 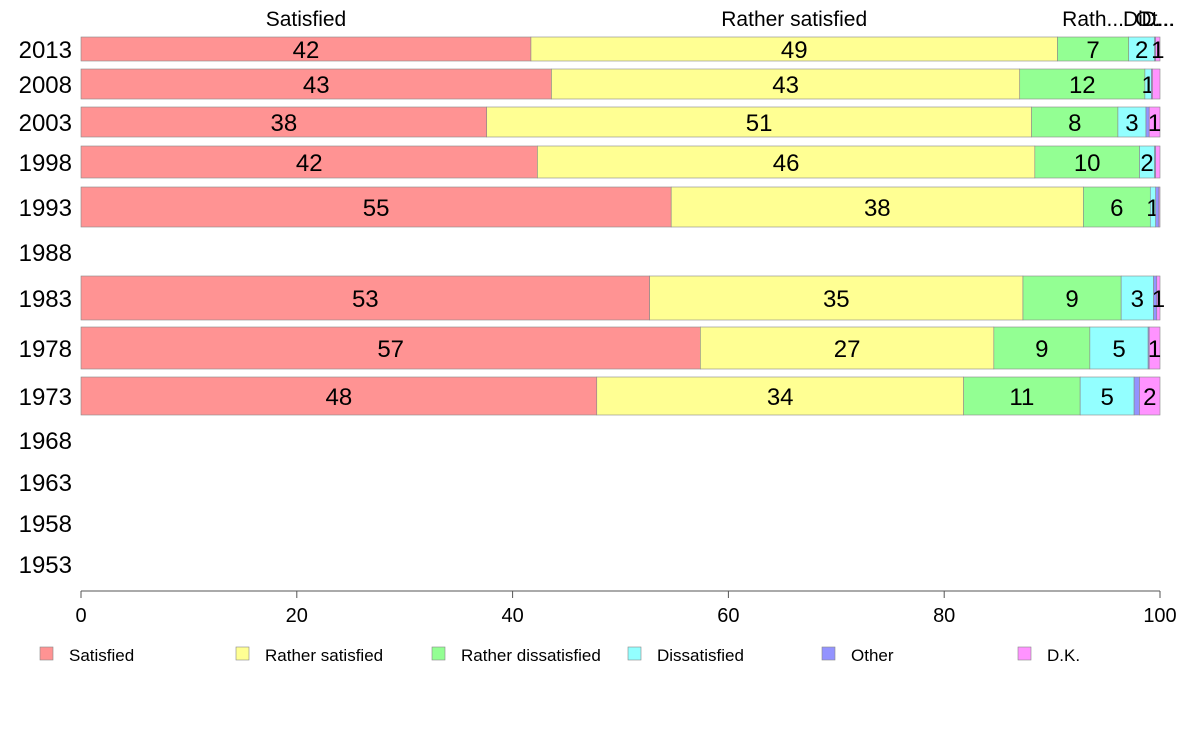 I want to click on data-label: 51, so click(x=759, y=123).